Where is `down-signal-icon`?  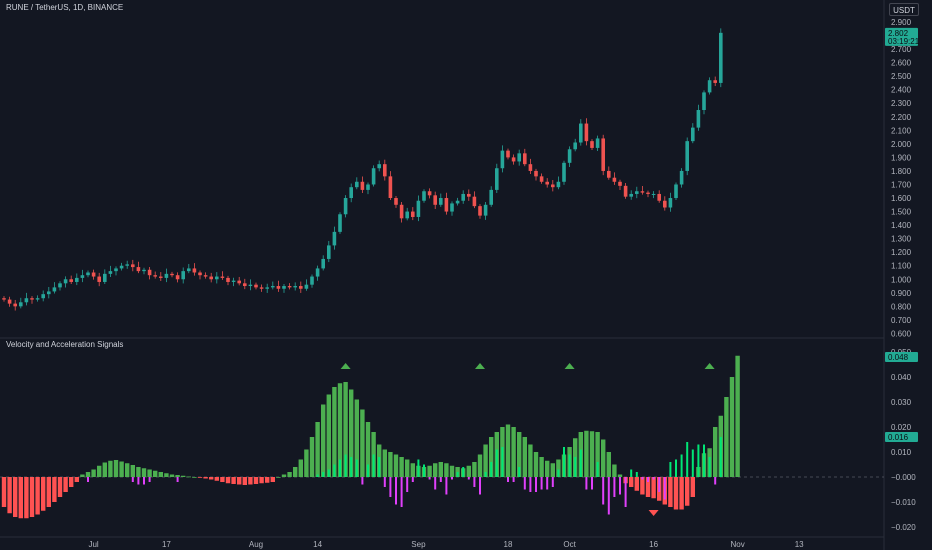 down-signal-icon is located at coordinates (653, 513).